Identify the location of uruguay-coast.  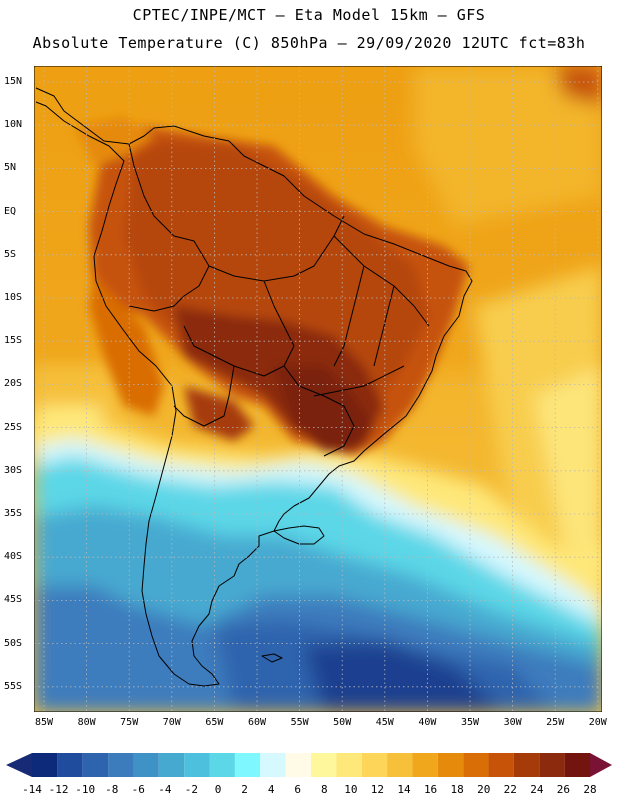
(299, 535).